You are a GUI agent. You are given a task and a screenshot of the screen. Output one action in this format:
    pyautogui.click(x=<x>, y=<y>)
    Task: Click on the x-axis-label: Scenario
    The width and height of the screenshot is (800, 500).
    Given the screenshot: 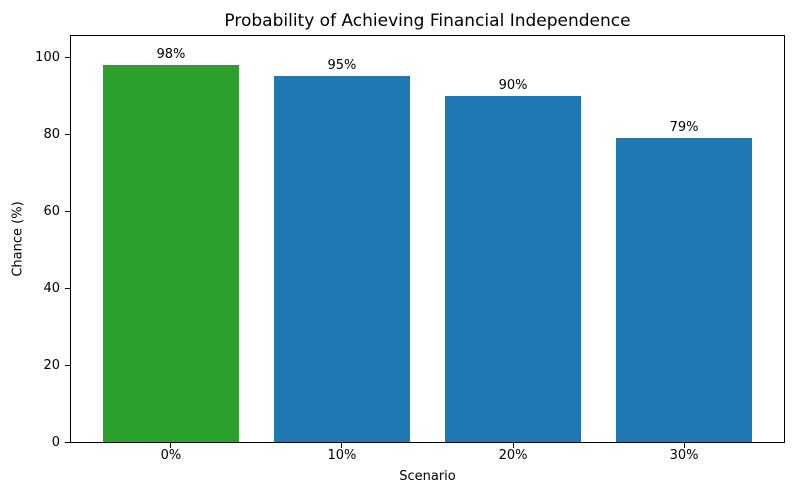 What is the action you would take?
    pyautogui.click(x=427, y=476)
    